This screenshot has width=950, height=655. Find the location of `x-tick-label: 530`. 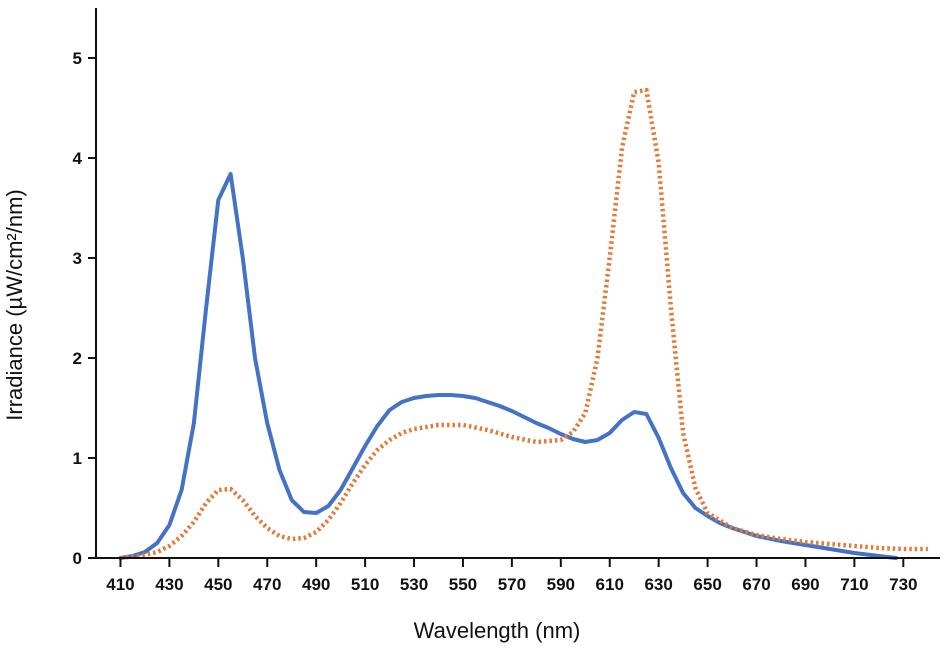

x-tick-label: 530 is located at coordinates (414, 584).